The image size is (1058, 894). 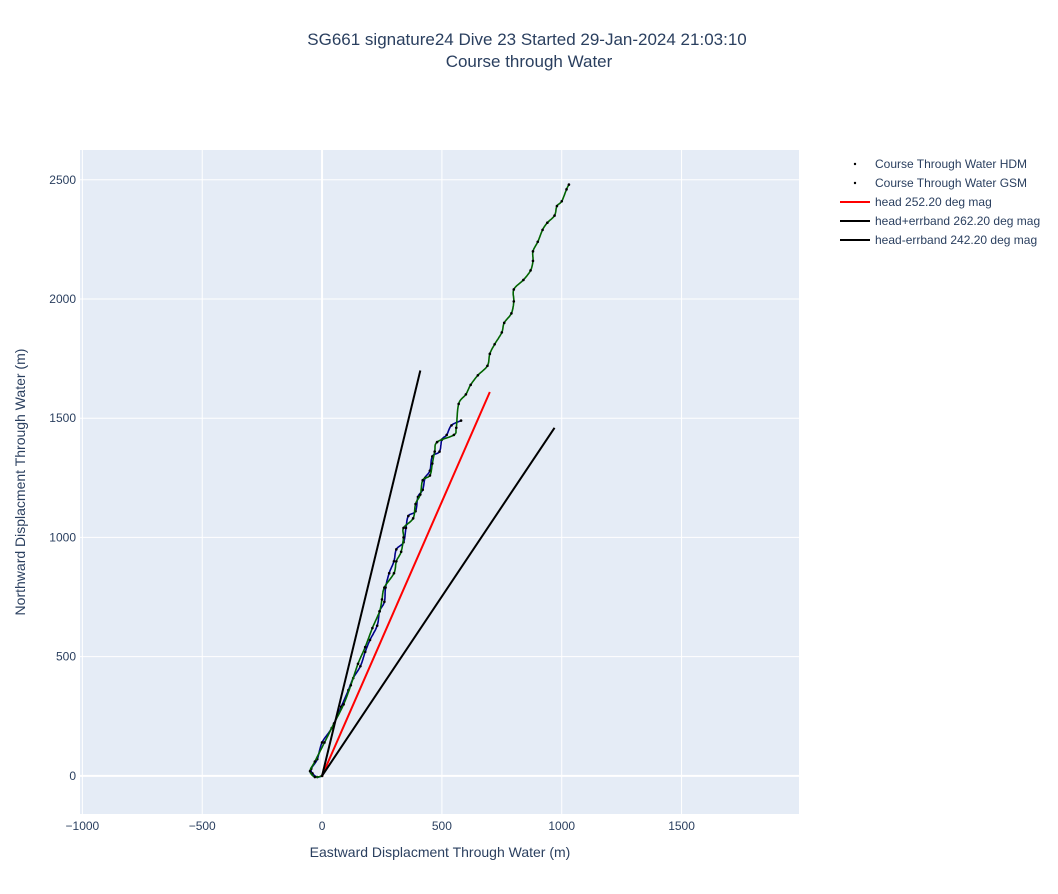 I want to click on series-head-252-20-deg-mag, so click(x=406, y=584).